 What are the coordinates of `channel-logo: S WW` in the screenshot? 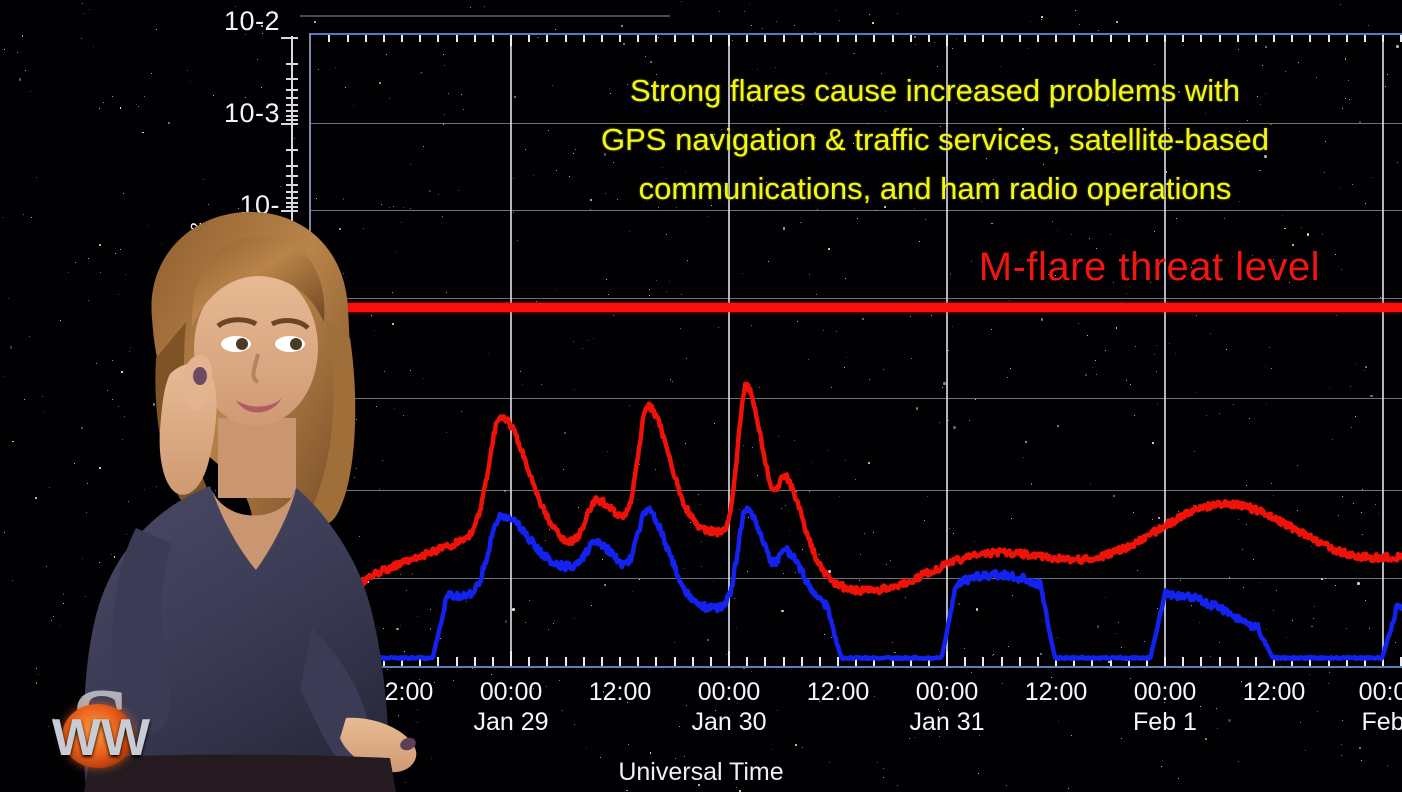 It's located at (101, 728).